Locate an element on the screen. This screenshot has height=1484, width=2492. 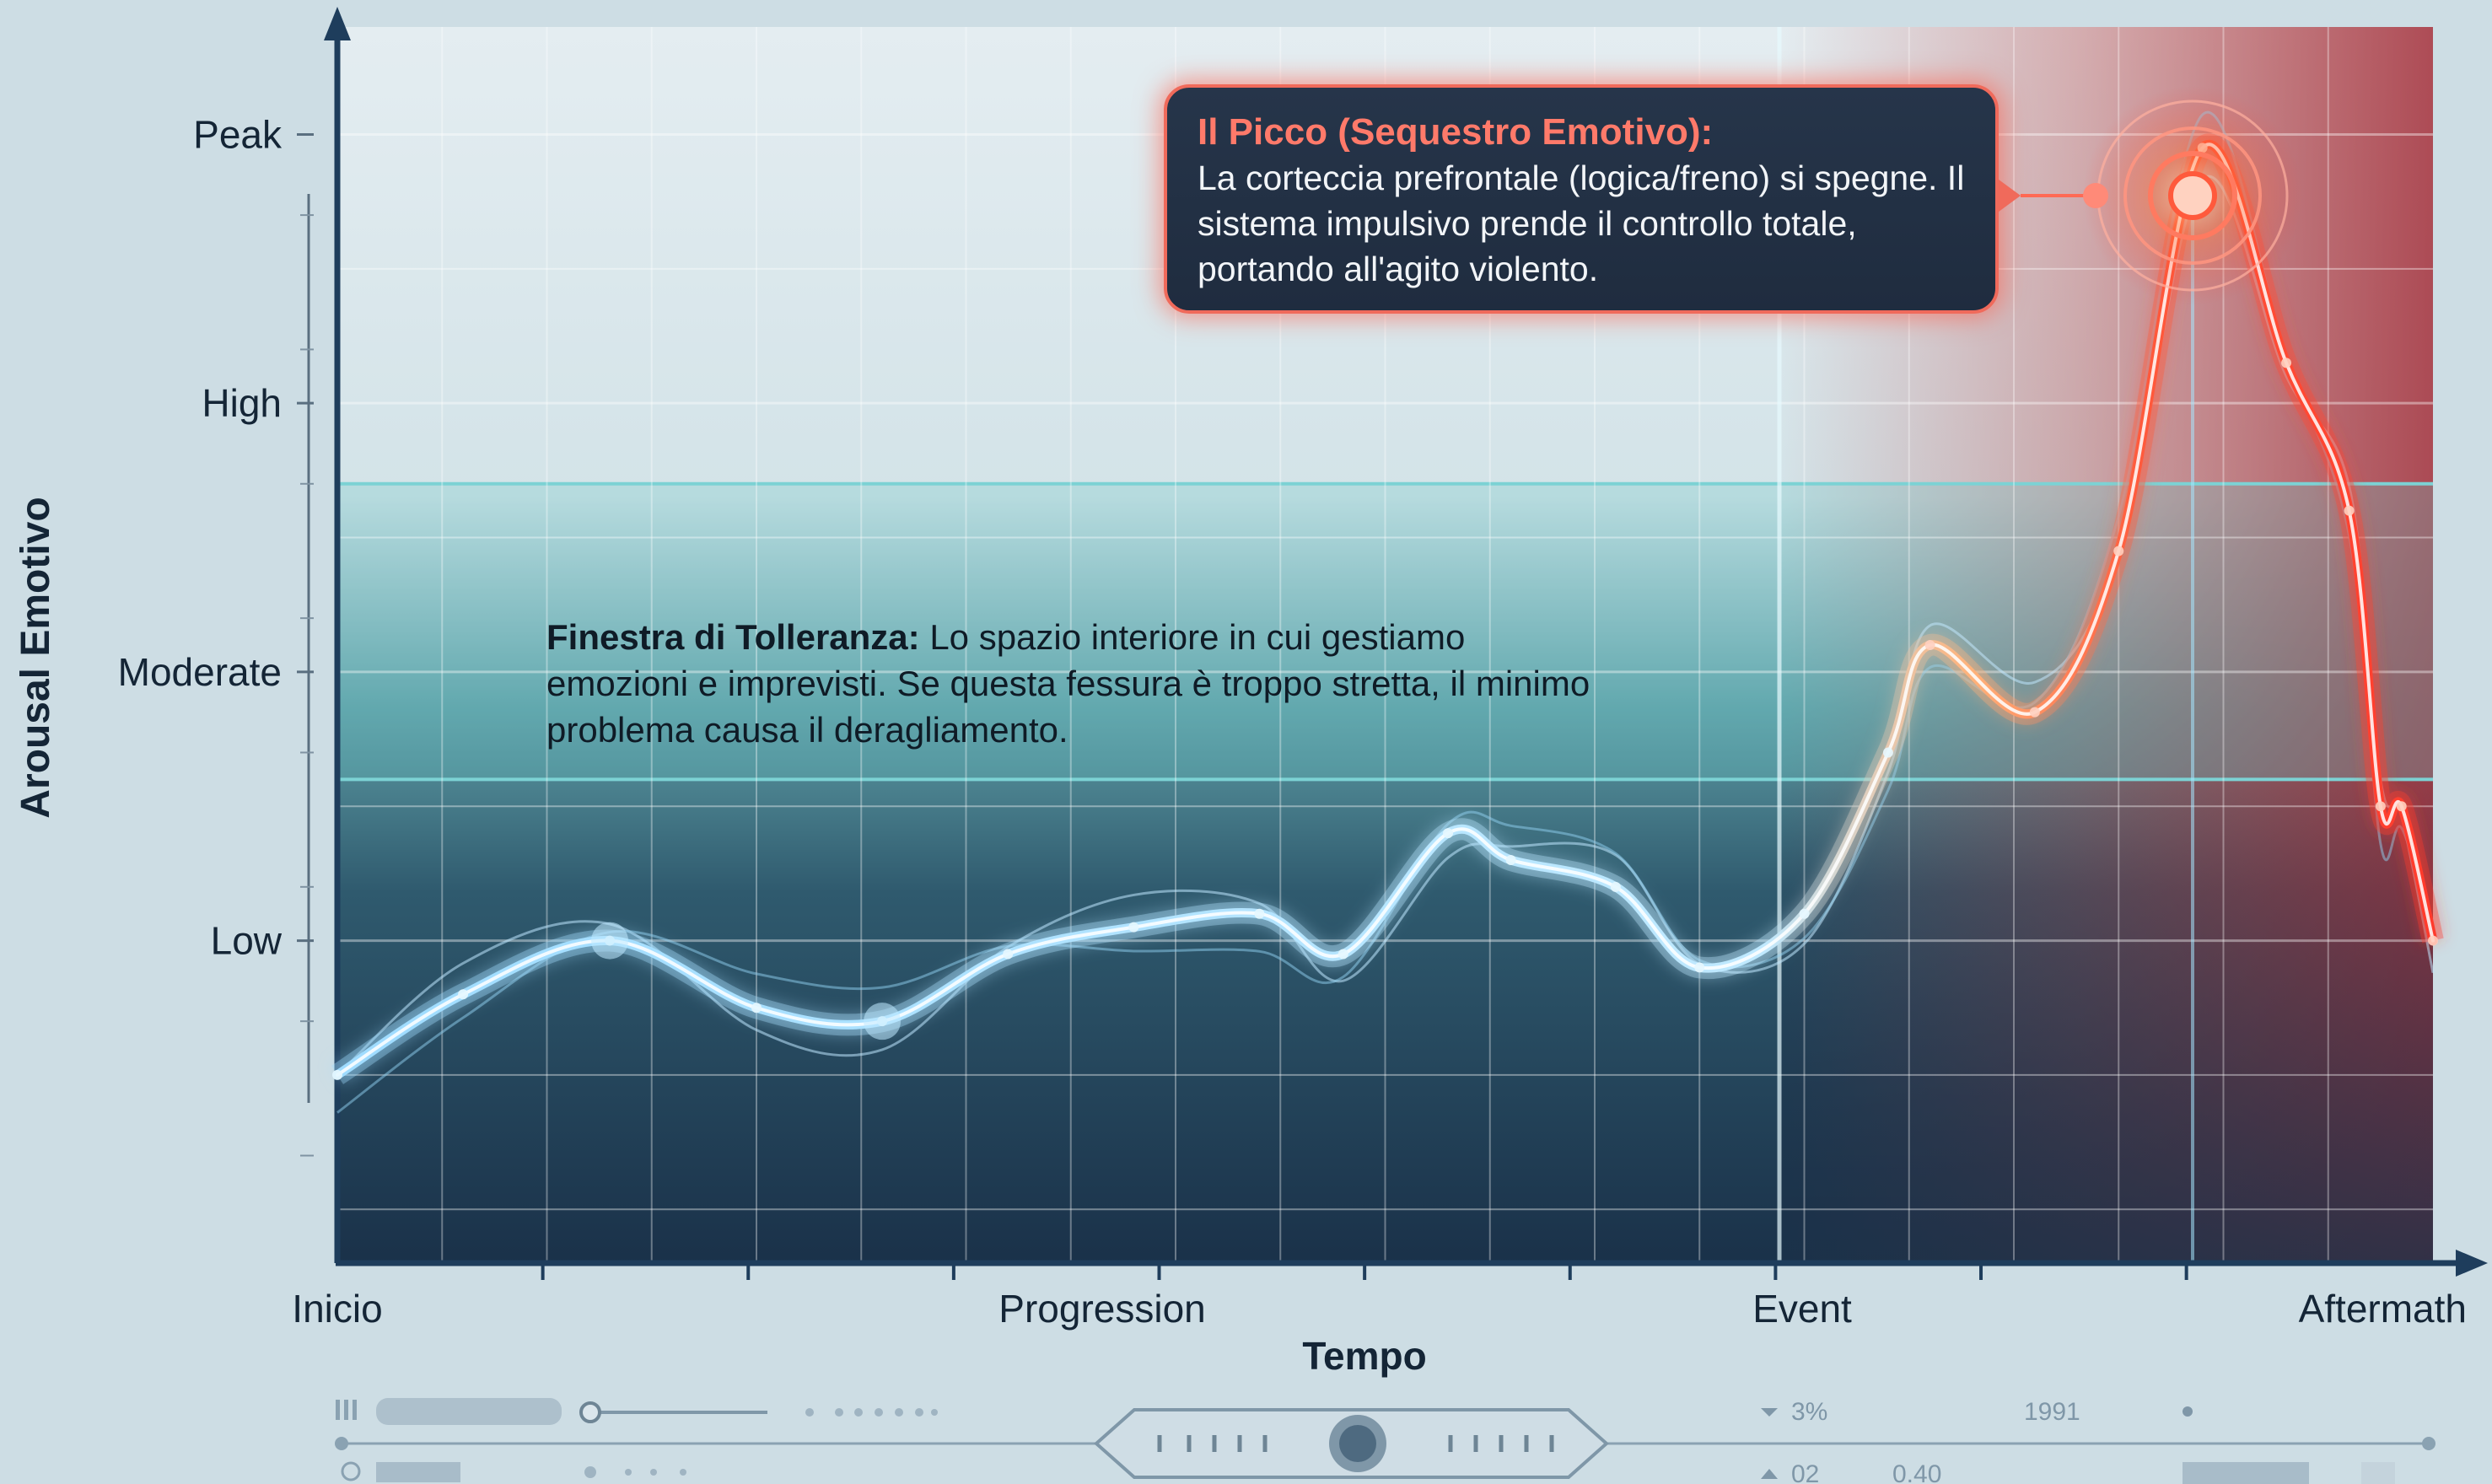
footer-timeline-end is located at coordinates (2428, 1443).